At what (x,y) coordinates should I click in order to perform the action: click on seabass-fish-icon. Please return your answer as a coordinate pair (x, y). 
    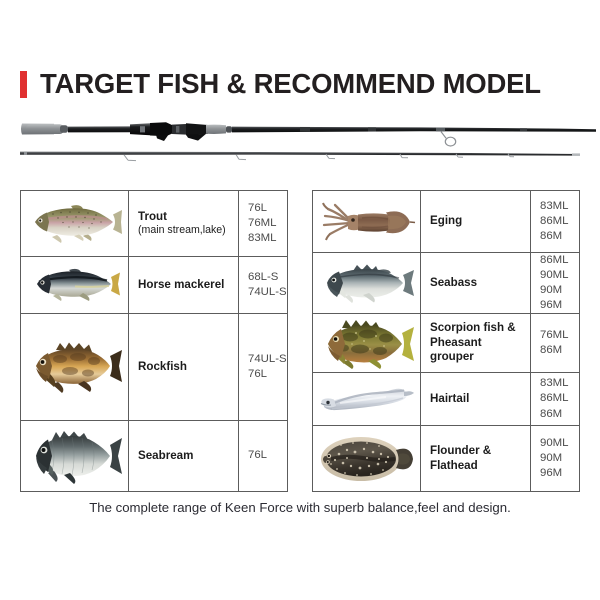
    Looking at the image, I should click on (370, 283).